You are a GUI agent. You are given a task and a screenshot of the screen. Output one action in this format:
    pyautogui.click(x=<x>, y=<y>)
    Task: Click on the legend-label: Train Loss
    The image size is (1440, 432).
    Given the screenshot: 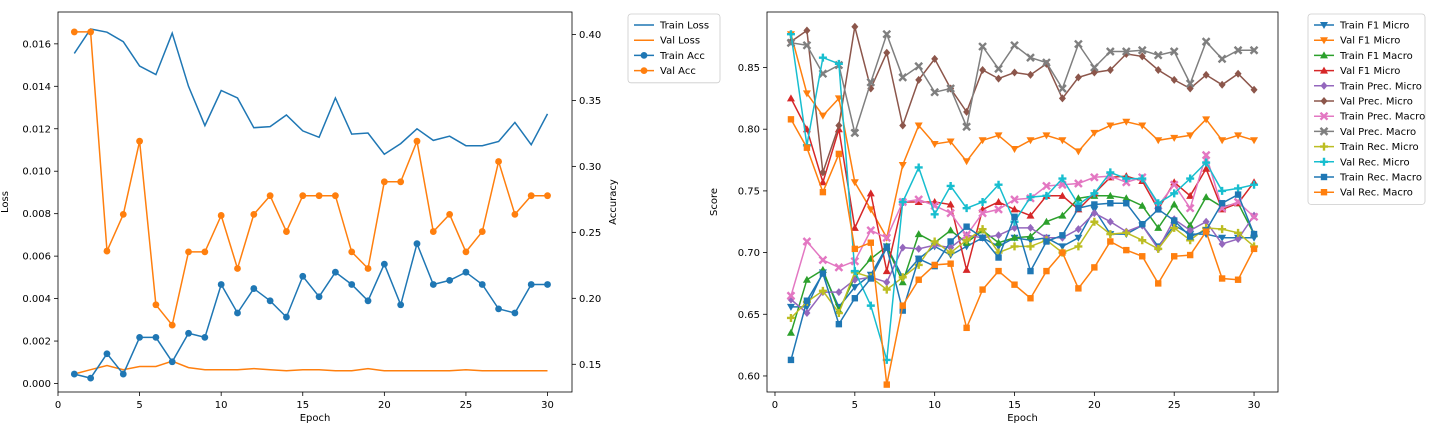 What is the action you would take?
    pyautogui.click(x=684, y=26)
    